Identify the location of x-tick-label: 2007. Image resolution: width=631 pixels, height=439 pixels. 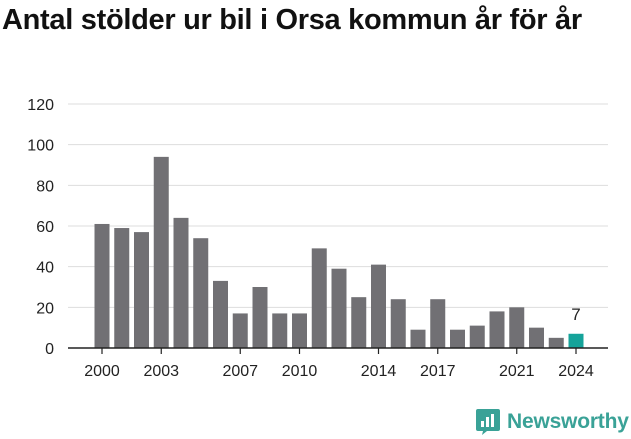
(240, 371).